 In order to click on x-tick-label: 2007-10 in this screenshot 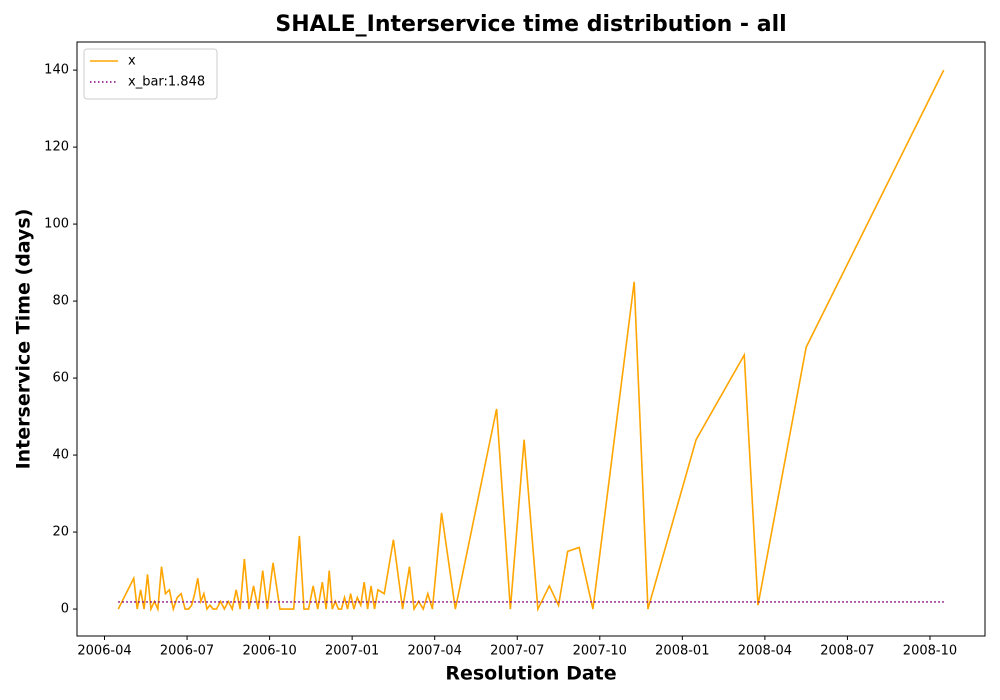, I will do `click(600, 651)`.